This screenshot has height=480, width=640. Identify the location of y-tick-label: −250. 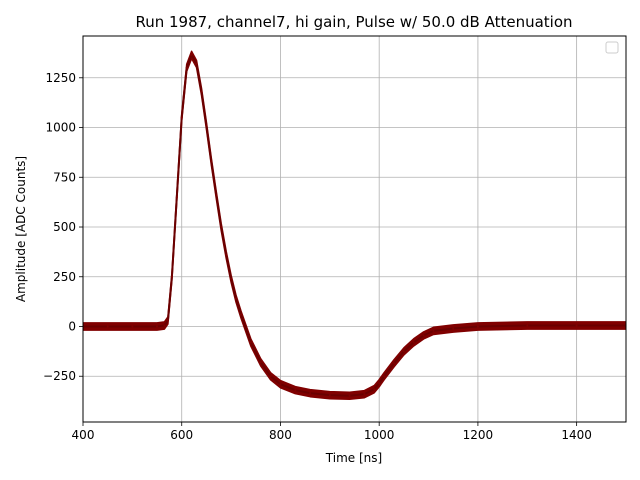
(59, 376).